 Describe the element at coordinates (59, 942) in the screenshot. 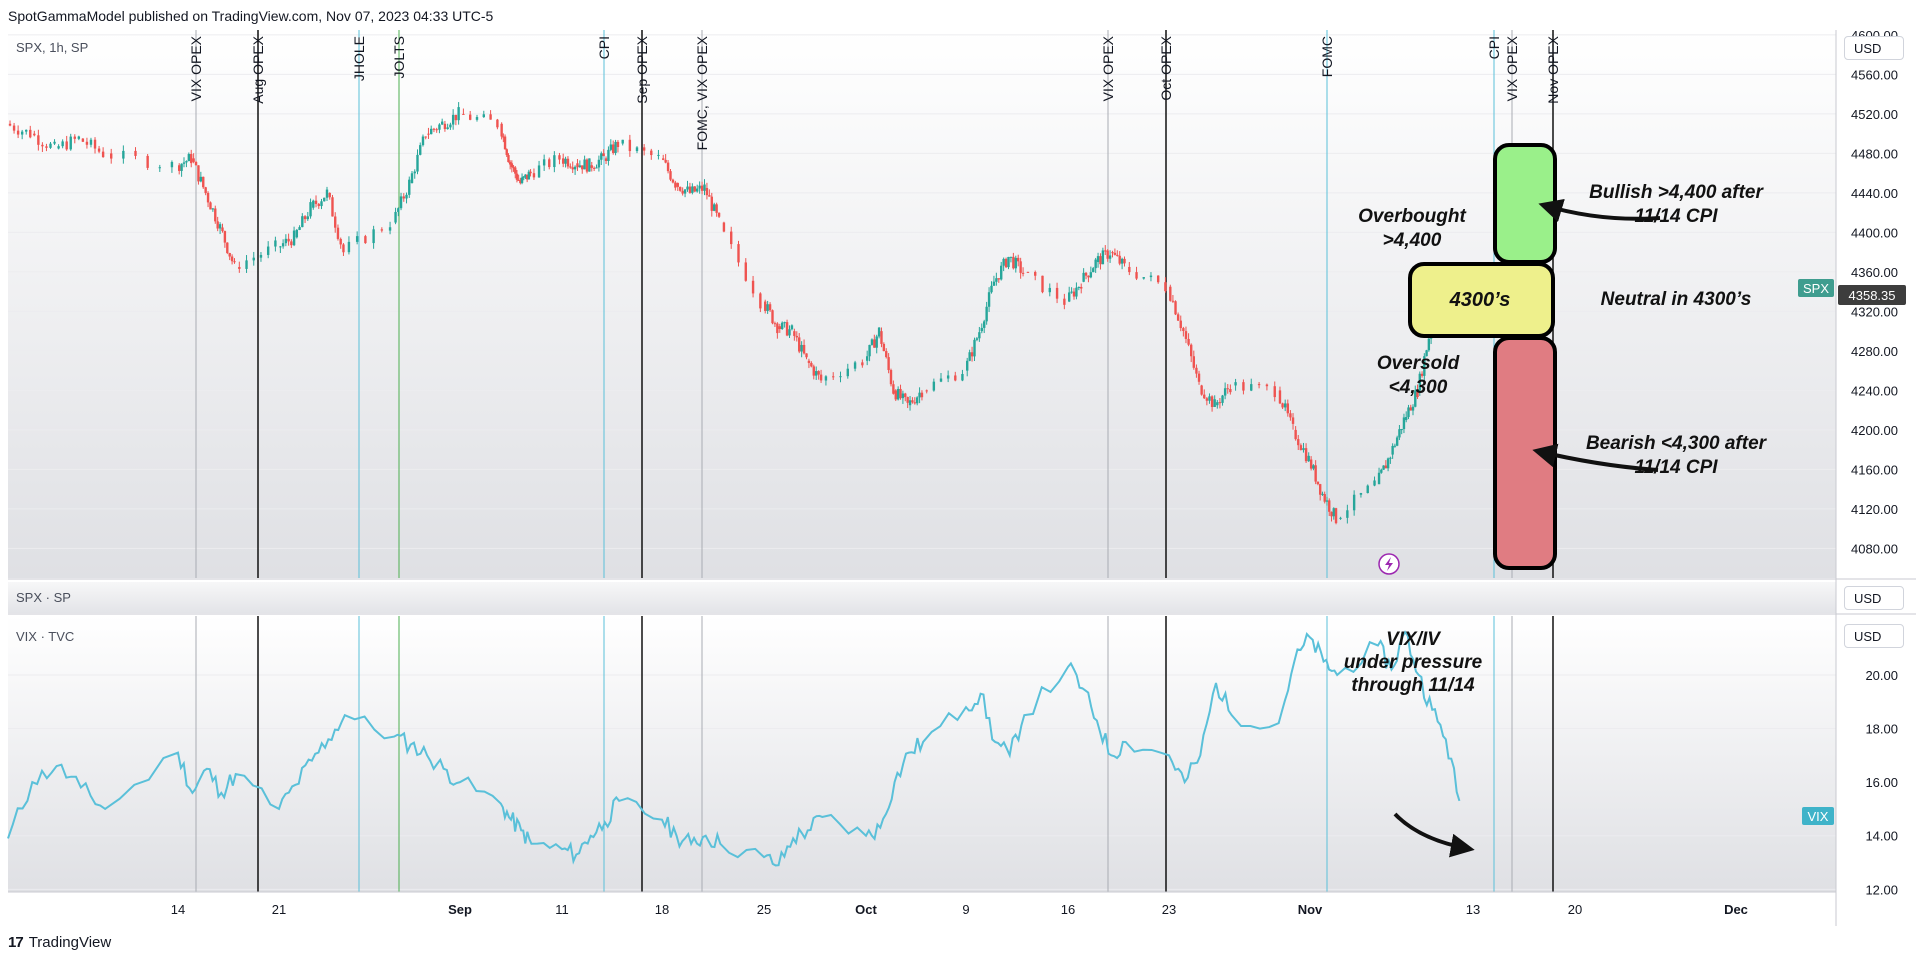

I see `footer-brand: 17 TradingView` at that location.